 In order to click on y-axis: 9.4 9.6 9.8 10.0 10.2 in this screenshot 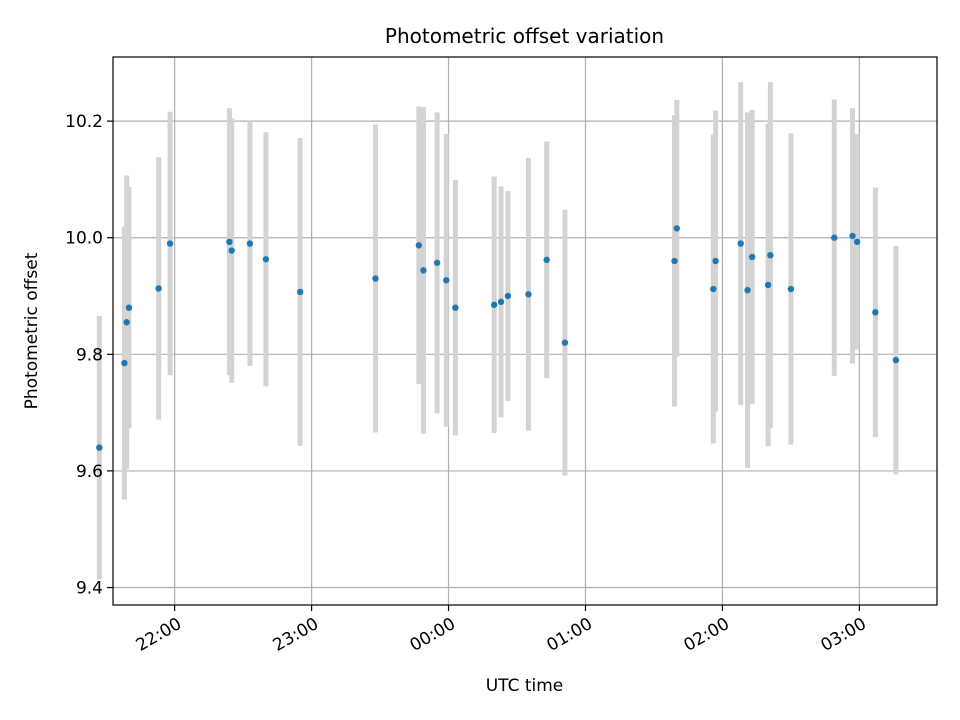, I will do `click(89, 355)`.